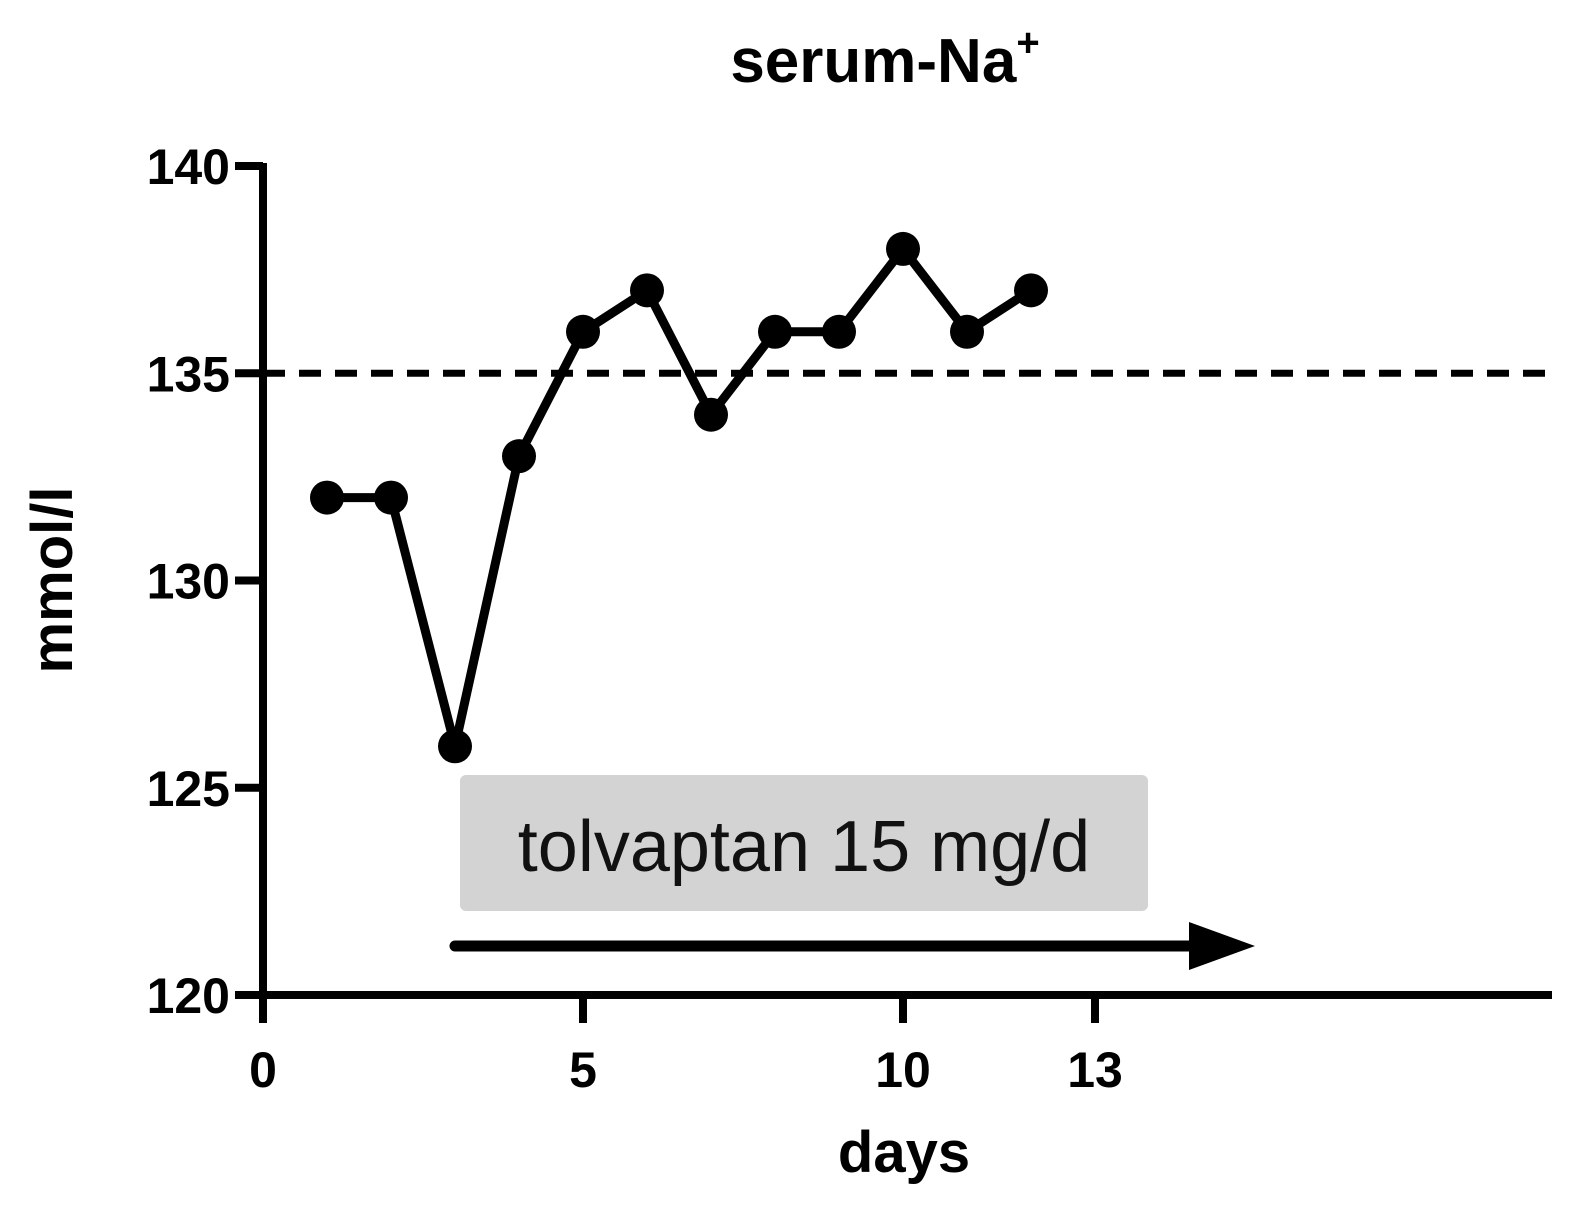 The image size is (1584, 1226). I want to click on y-tick-label: 140, so click(188, 167).